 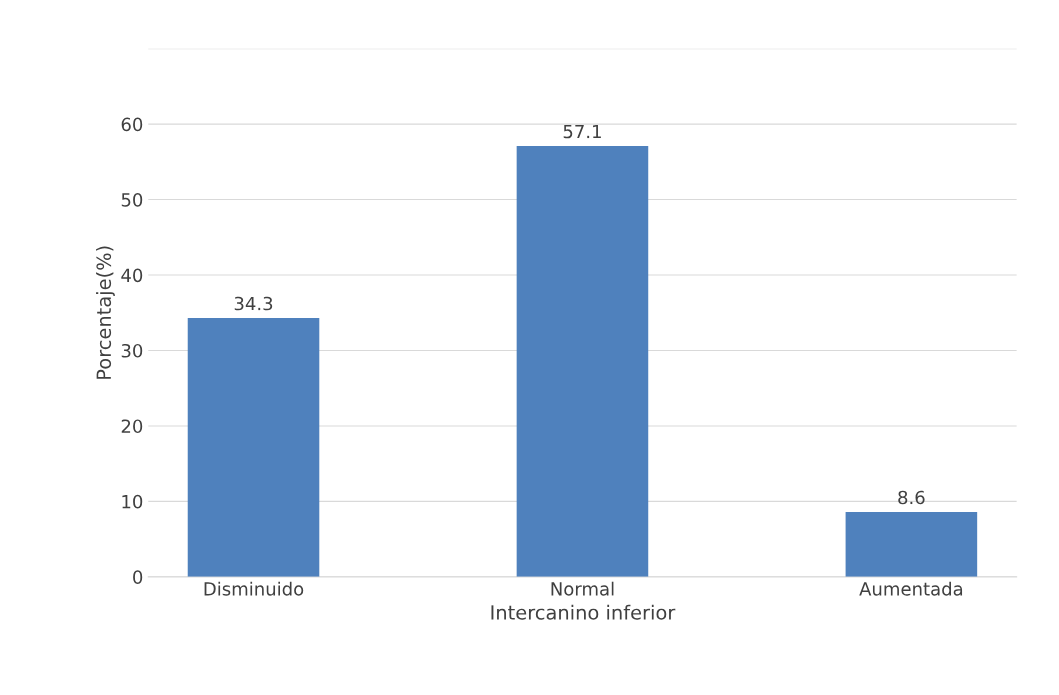 I want to click on x-tick-label: Aumentada, so click(x=911, y=588).